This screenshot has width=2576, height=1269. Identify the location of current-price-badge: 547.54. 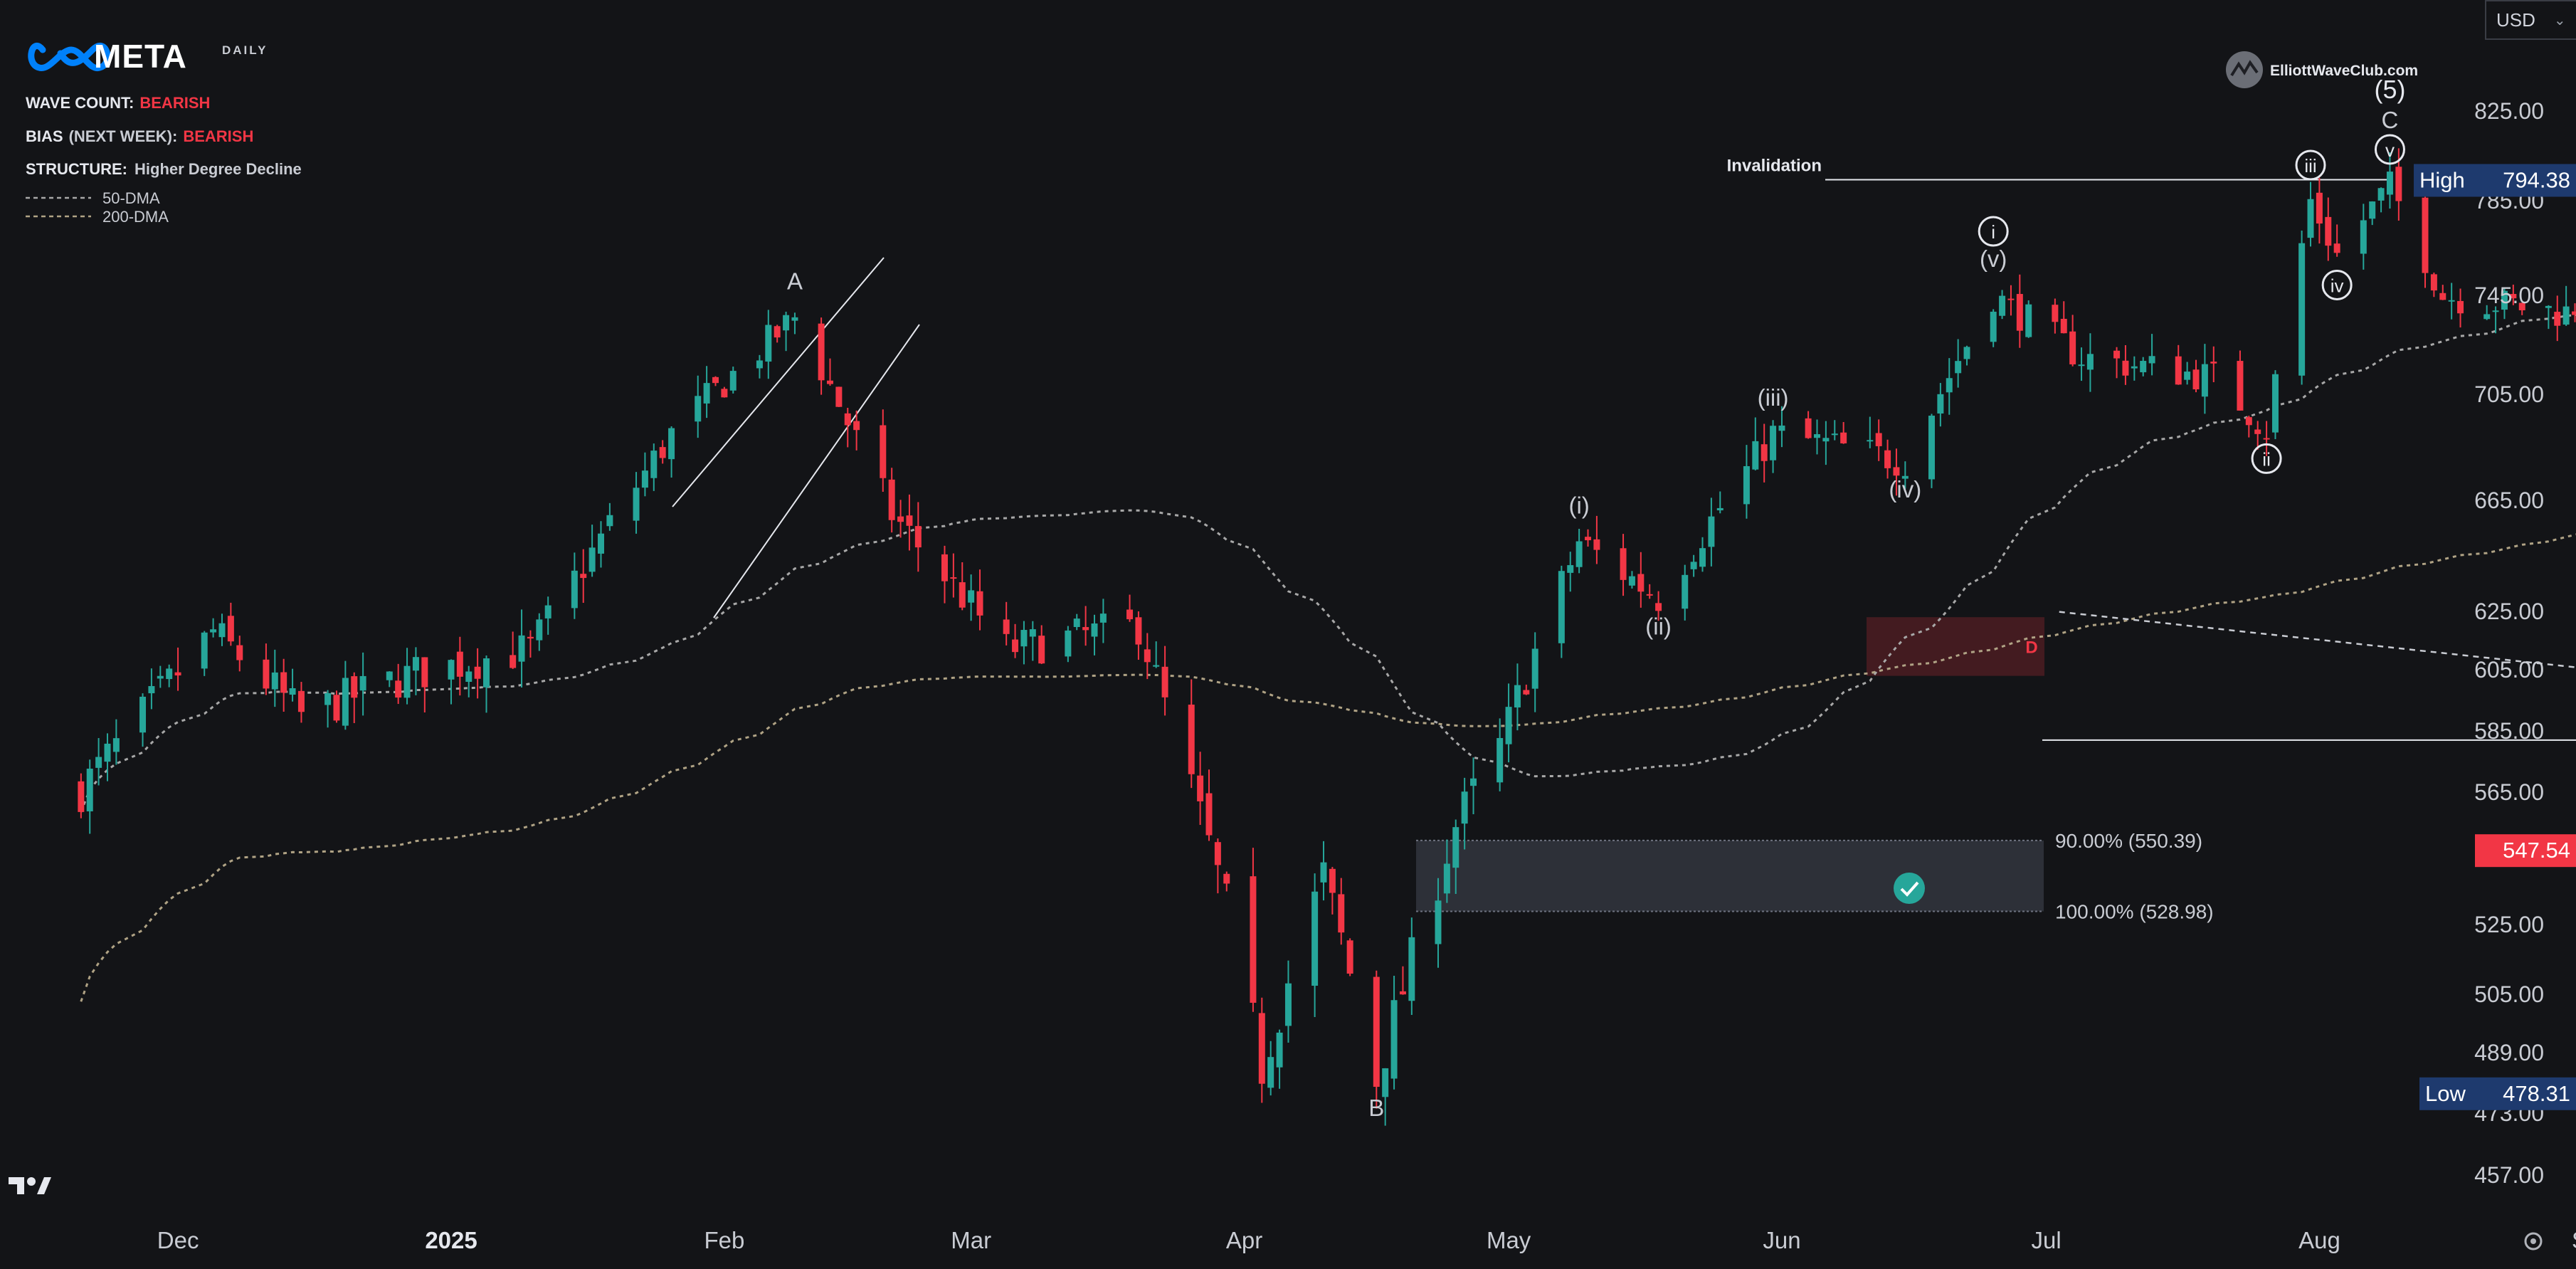
(2525, 851).